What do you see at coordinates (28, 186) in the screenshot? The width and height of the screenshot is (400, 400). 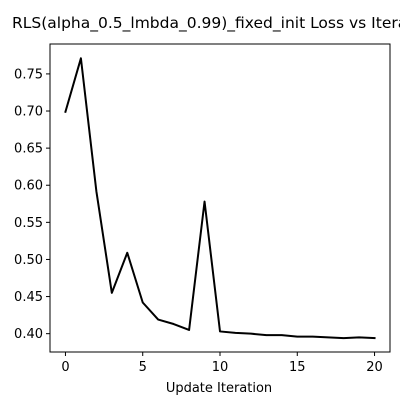 I see `y-tick-label: 0.60` at bounding box center [28, 186].